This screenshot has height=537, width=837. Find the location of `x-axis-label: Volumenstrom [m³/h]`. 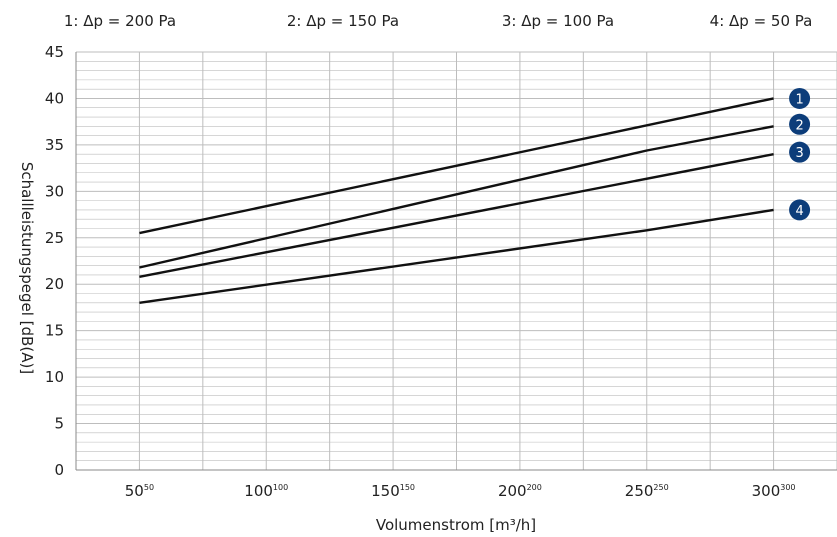

x-axis-label: Volumenstrom [m³/h] is located at coordinates (456, 525).